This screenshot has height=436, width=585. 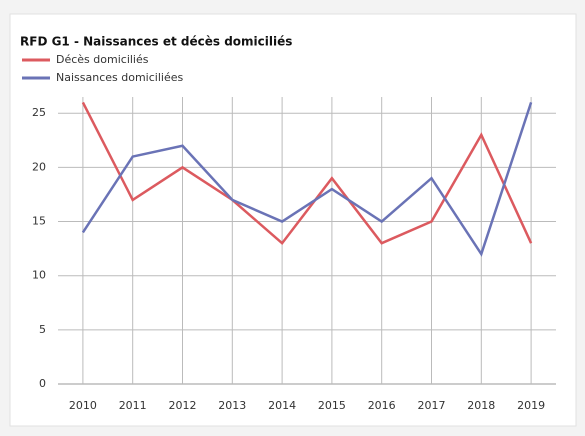 What do you see at coordinates (133, 405) in the screenshot?
I see `x-tick-label: 2011` at bounding box center [133, 405].